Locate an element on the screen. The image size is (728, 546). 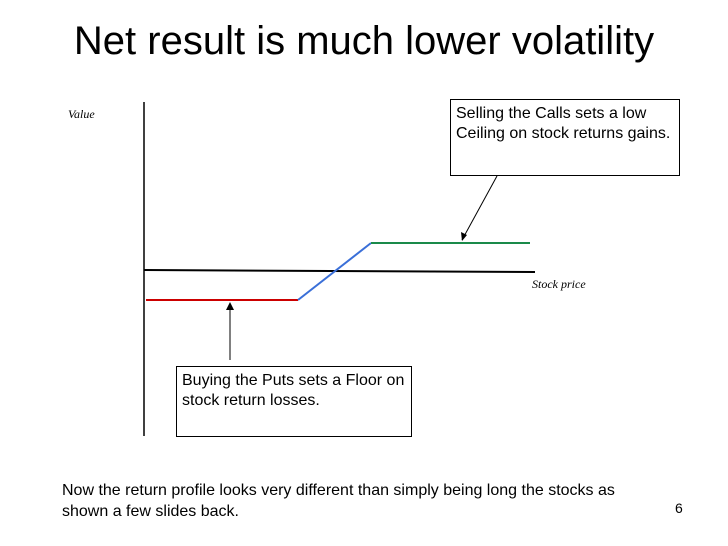
y-axis-label: Value is located at coordinates (81, 114).